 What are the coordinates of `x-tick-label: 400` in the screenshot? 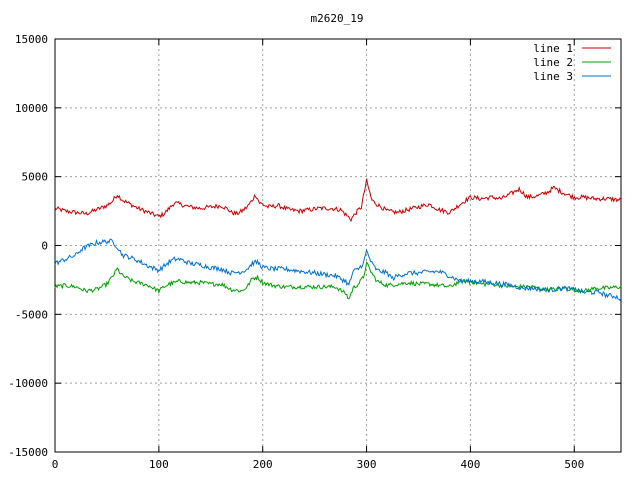 It's located at (470, 464).